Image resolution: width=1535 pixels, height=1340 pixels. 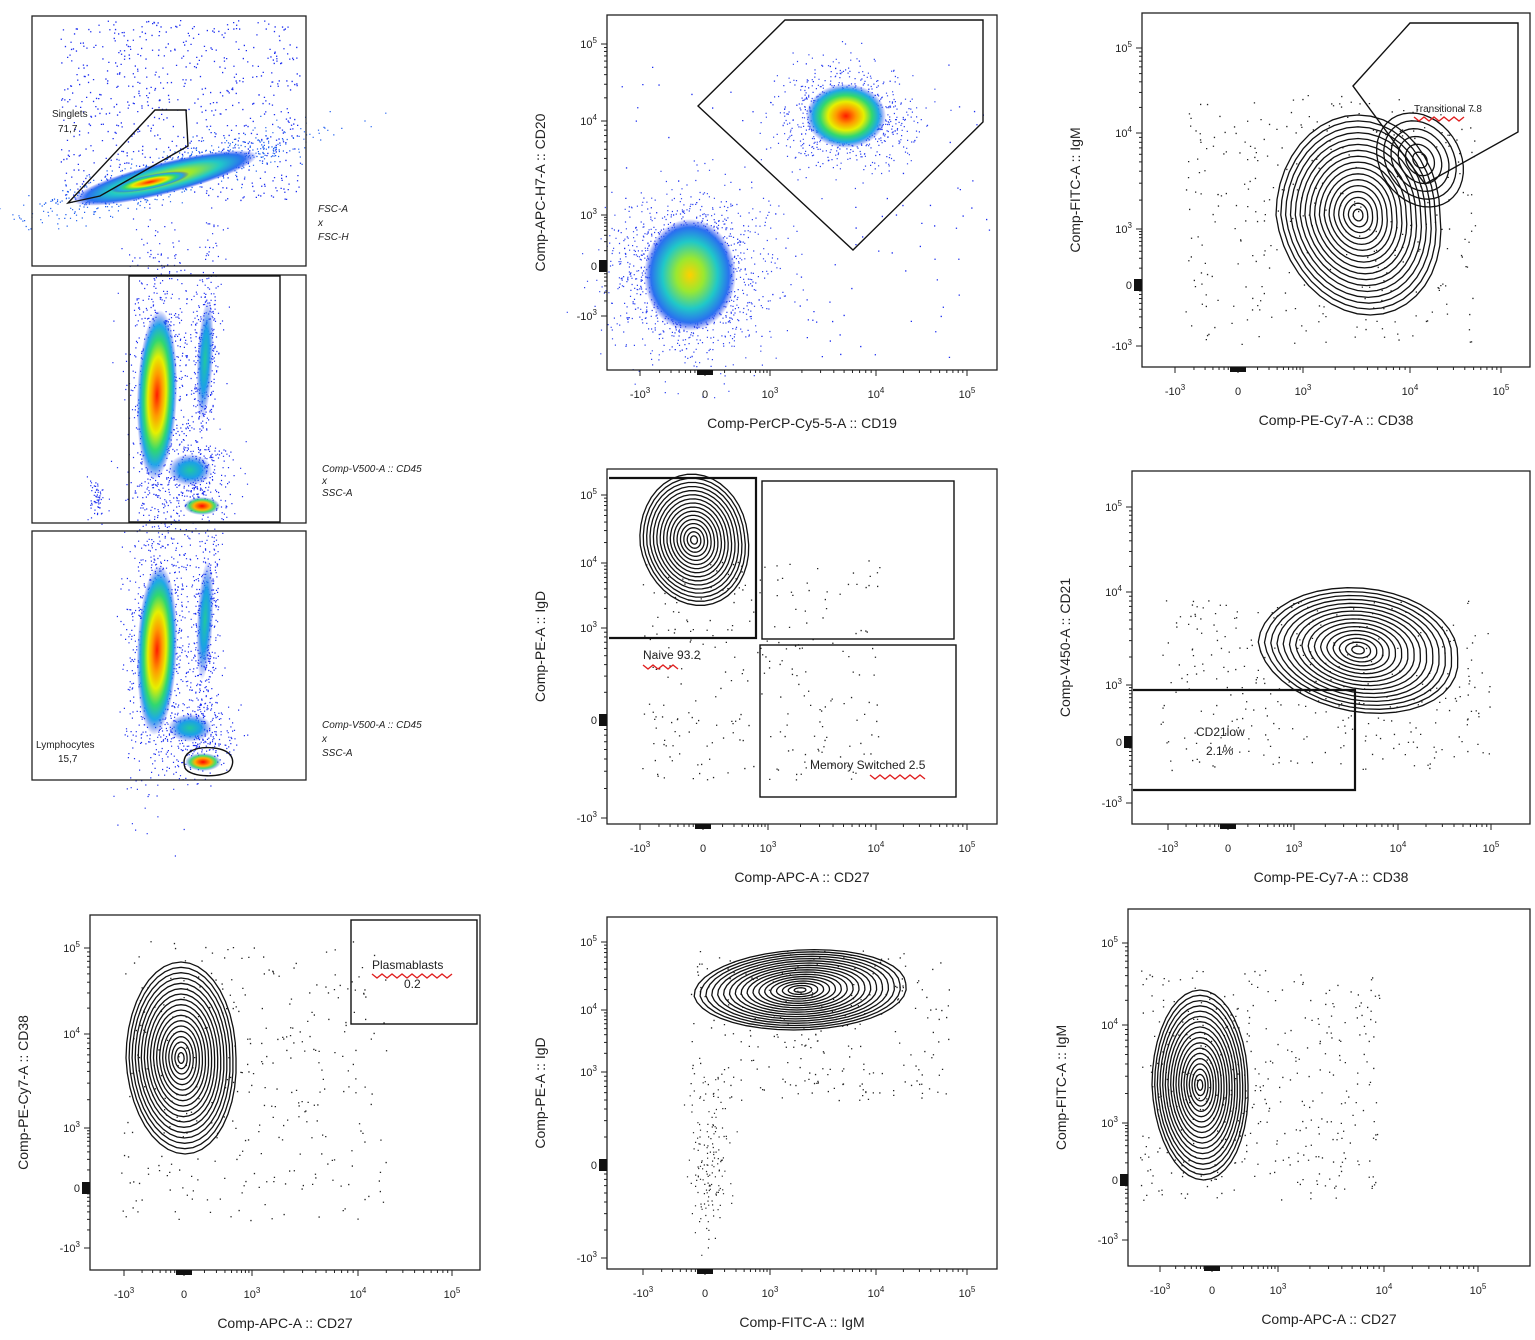 I want to click on side-axis-label: FSC-A, so click(x=333, y=209).